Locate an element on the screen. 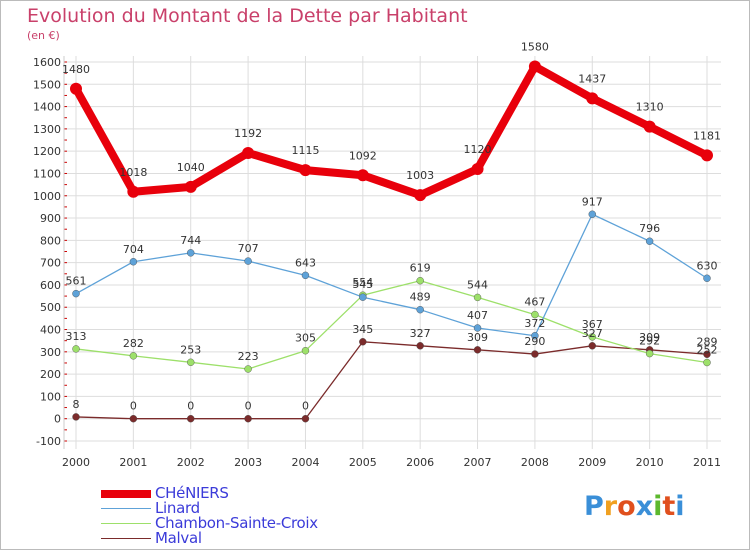  data-label: 1310 is located at coordinates (650, 107).